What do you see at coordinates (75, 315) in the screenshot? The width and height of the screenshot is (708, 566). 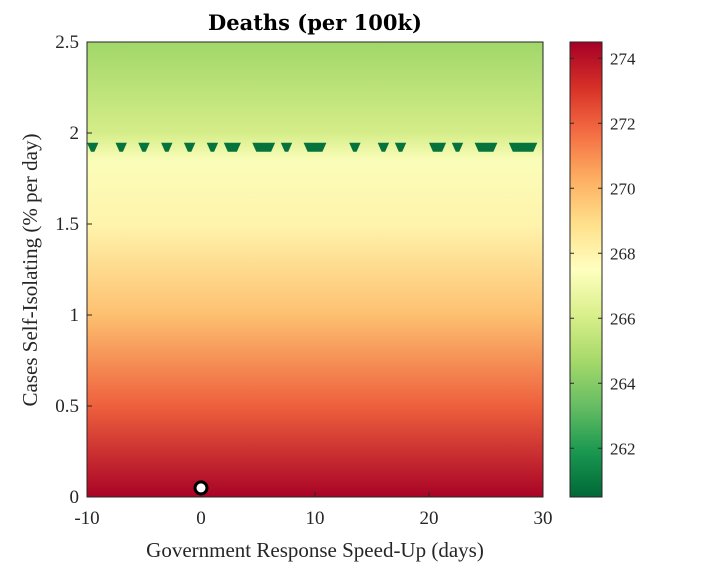 I see `y-tick-label: 1` at bounding box center [75, 315].